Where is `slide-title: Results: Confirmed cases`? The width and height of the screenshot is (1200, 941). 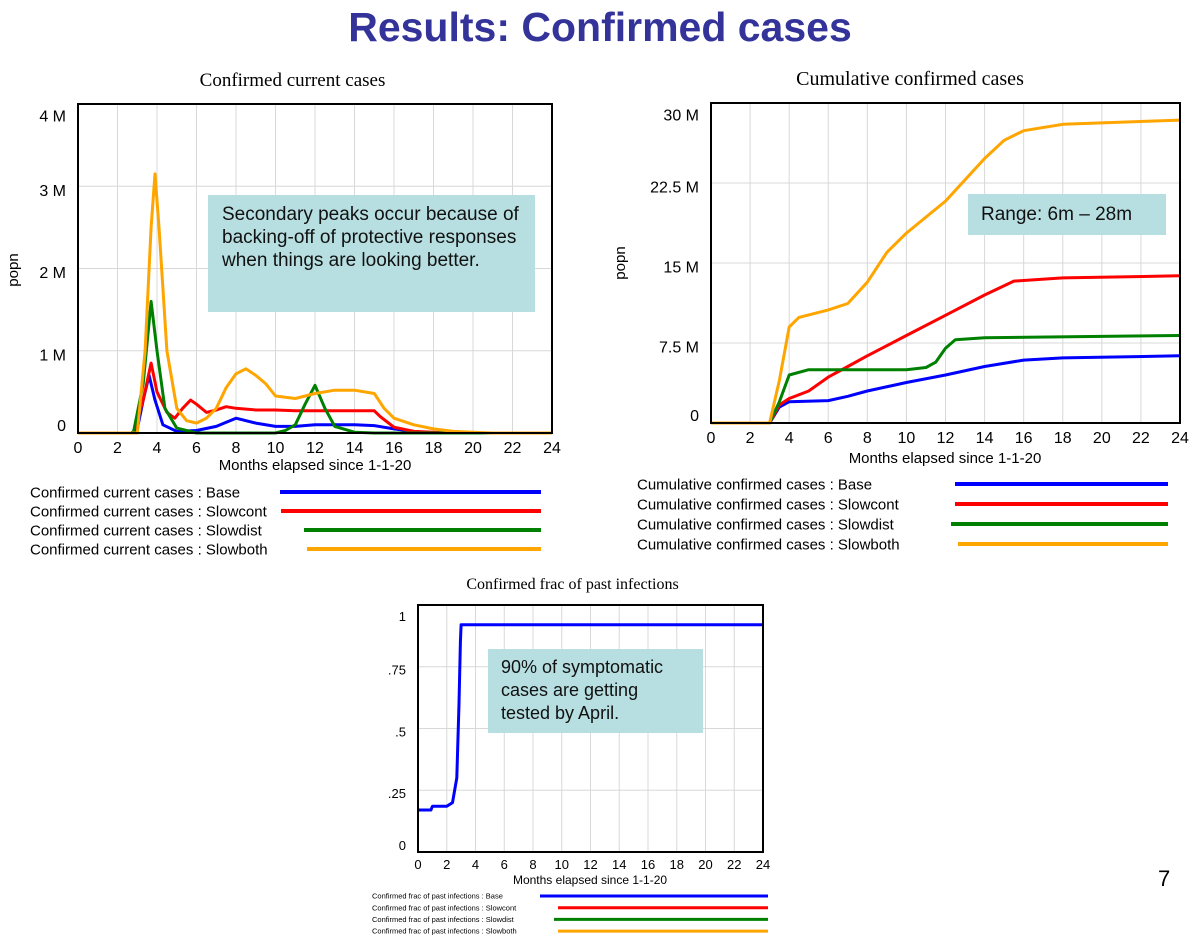 slide-title: Results: Confirmed cases is located at coordinates (600, 27).